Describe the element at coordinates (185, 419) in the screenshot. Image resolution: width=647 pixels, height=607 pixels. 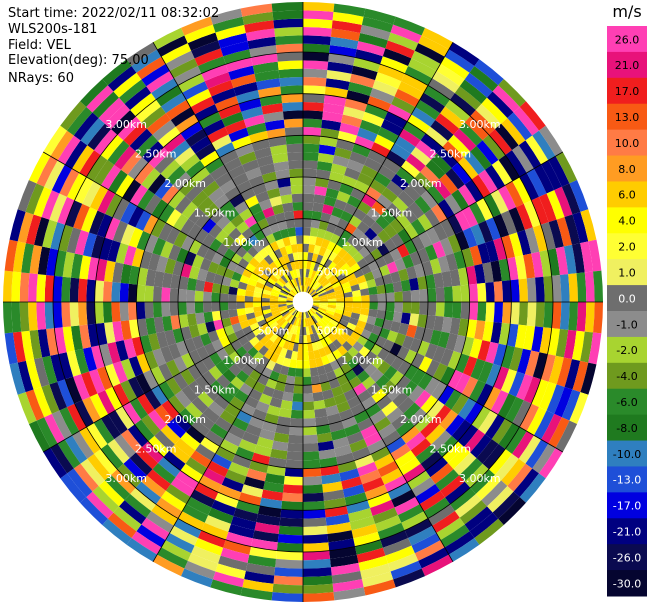
I see `range-ring-label: 2.00km` at that location.